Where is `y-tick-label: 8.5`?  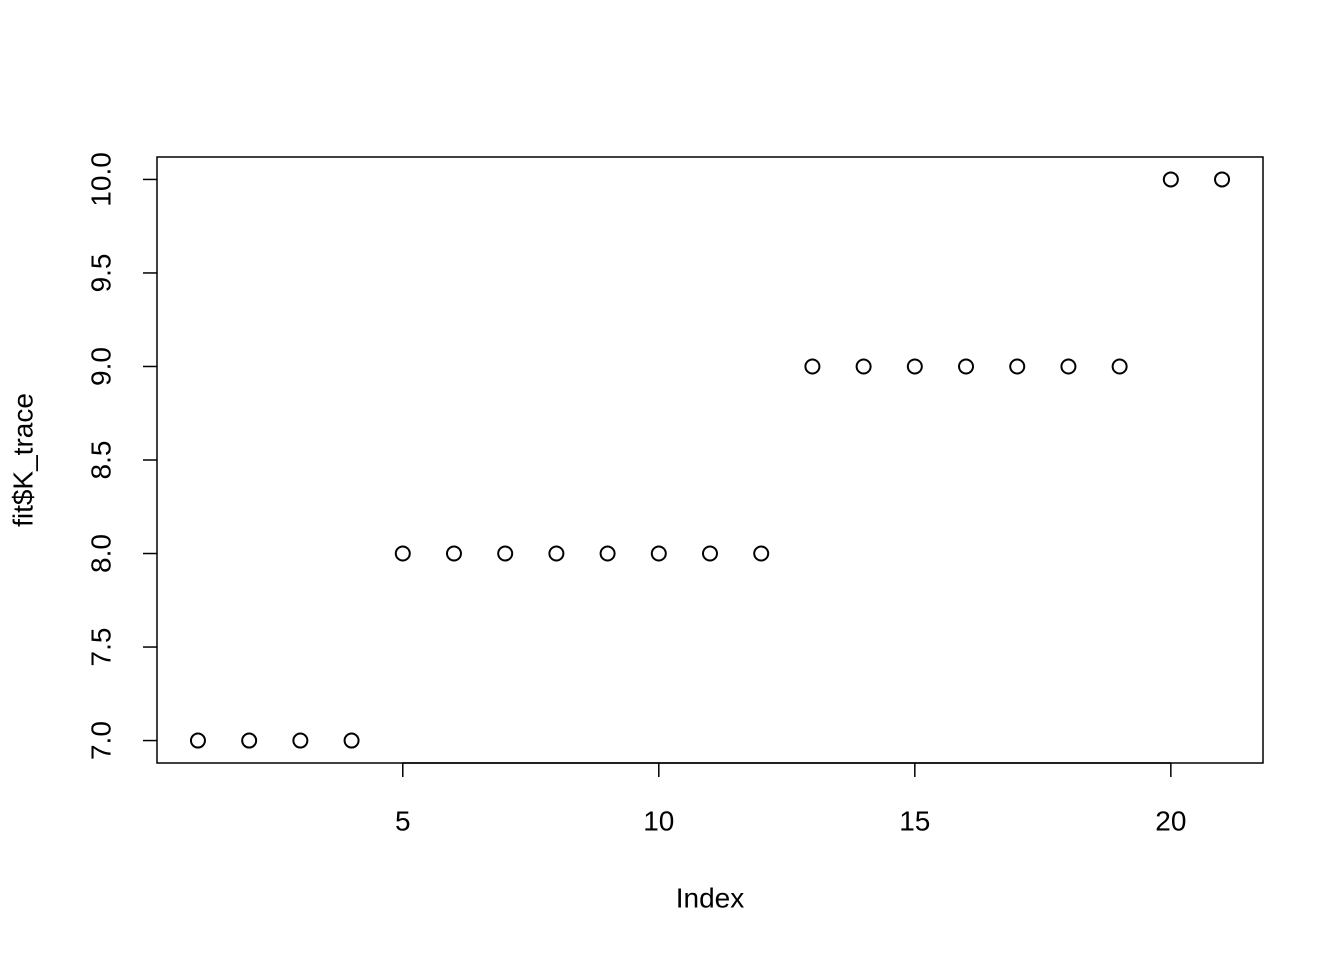
y-tick-label: 8.5 is located at coordinates (100, 460).